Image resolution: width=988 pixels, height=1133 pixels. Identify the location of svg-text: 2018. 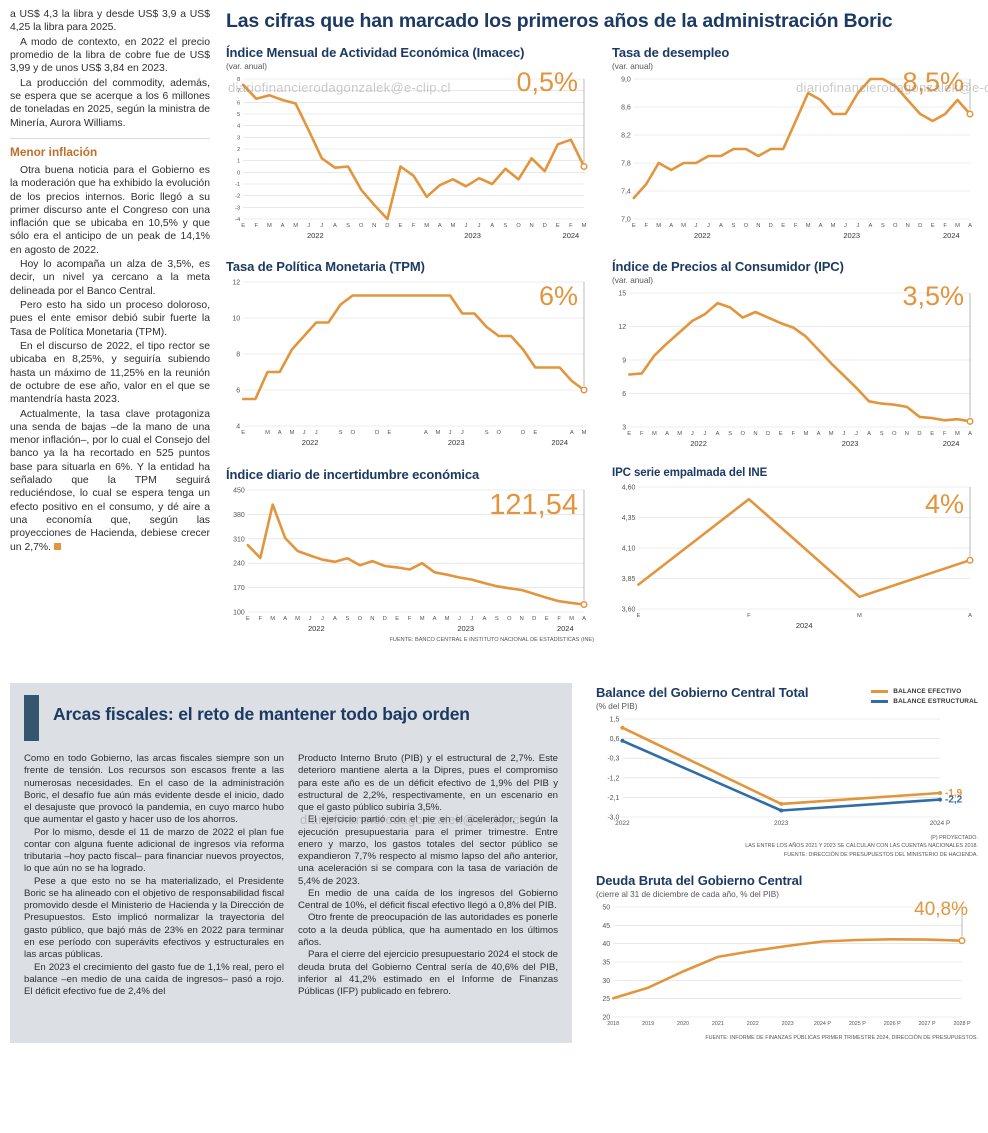
(613, 1024).